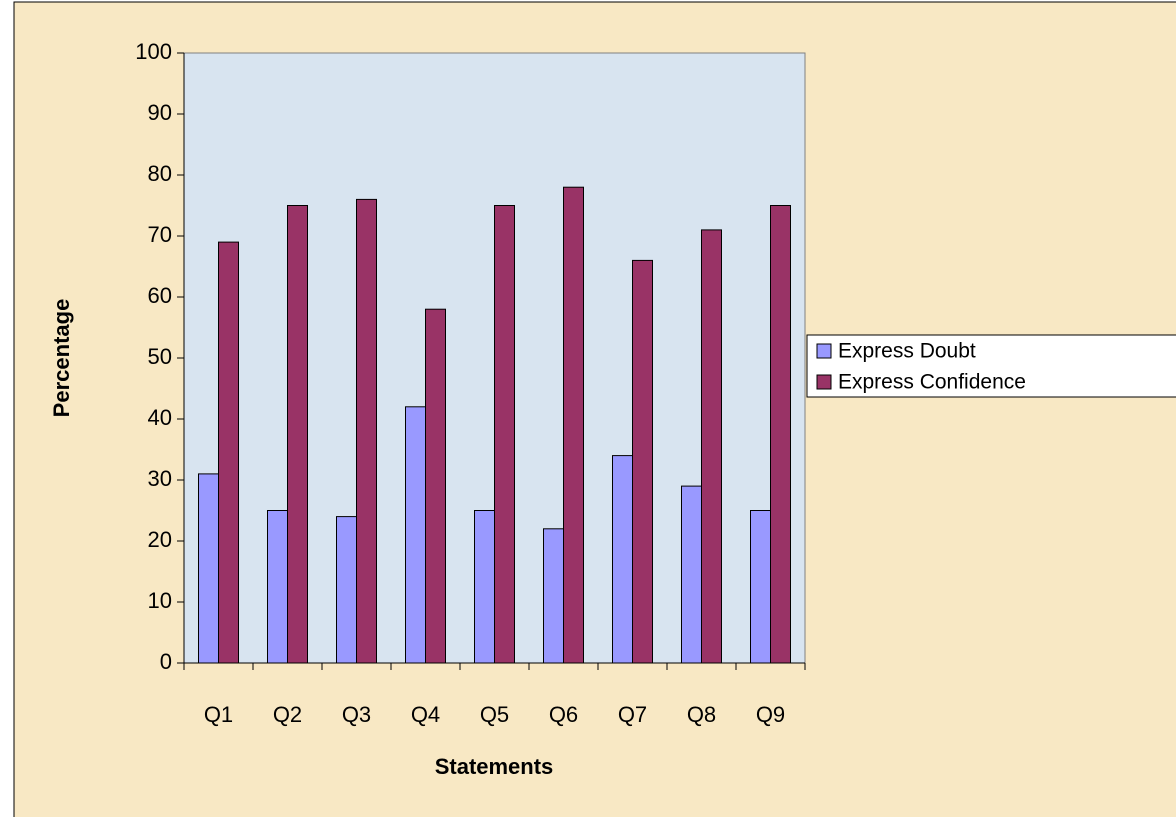 This screenshot has width=1176, height=817. What do you see at coordinates (770, 714) in the screenshot?
I see `x-tick-label: Q9` at bounding box center [770, 714].